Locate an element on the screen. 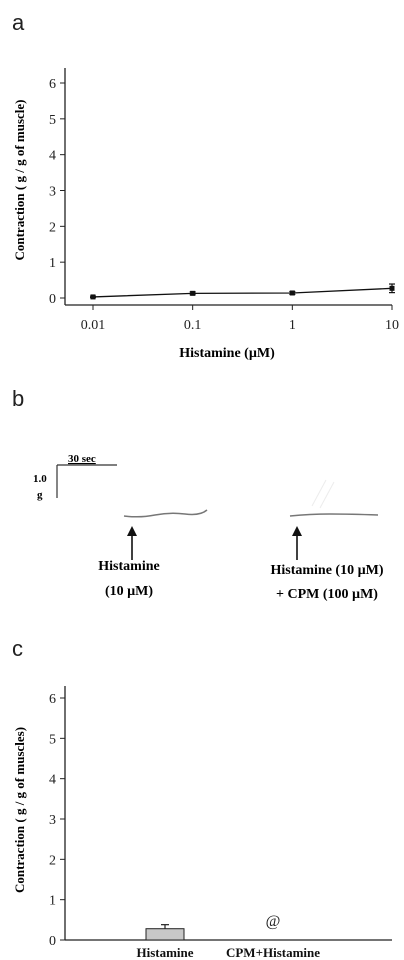  x-tick-label: 1 is located at coordinates (292, 325).